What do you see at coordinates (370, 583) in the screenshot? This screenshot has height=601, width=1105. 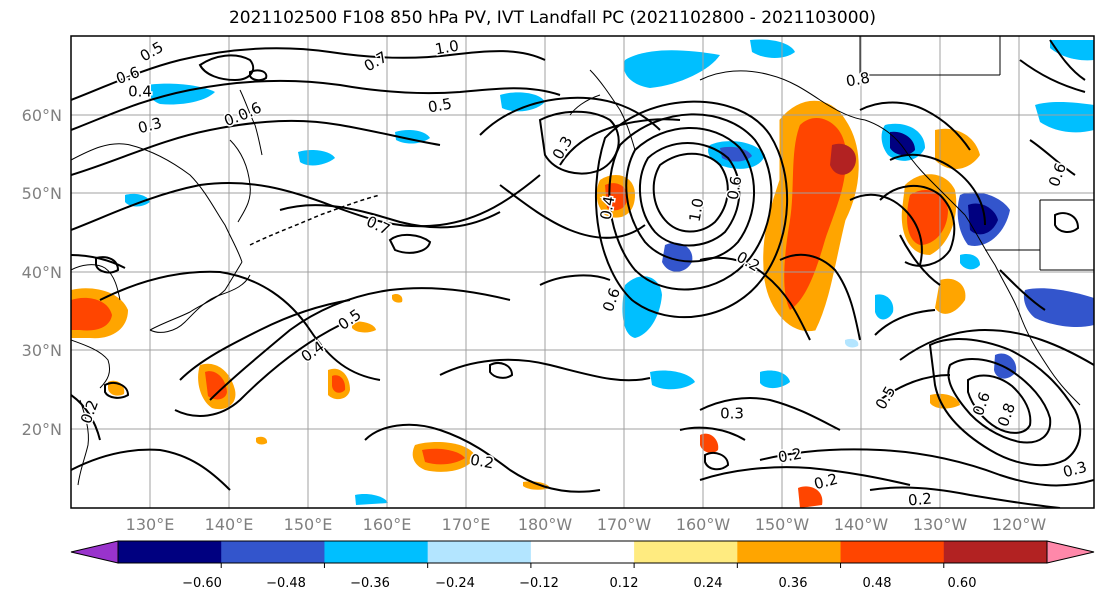 I see `colorbar-tick-label: −0.36` at bounding box center [370, 583].